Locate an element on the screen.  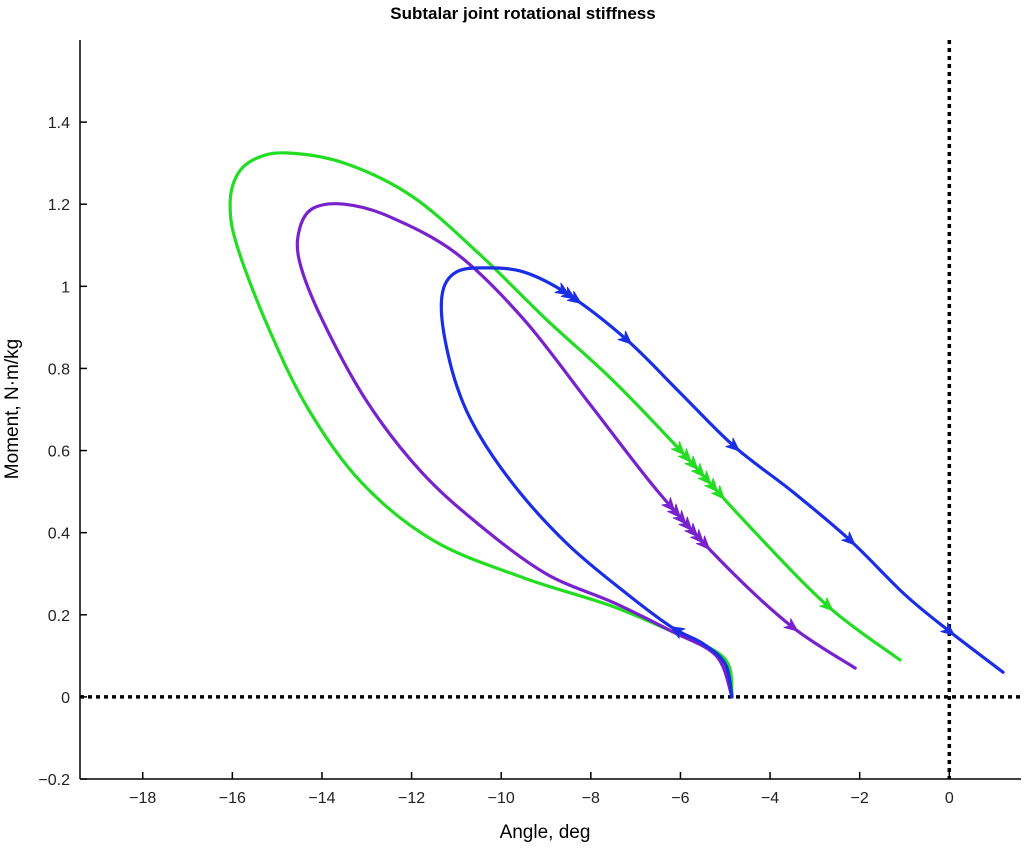
y-tick-label: 1 is located at coordinates (65, 287).